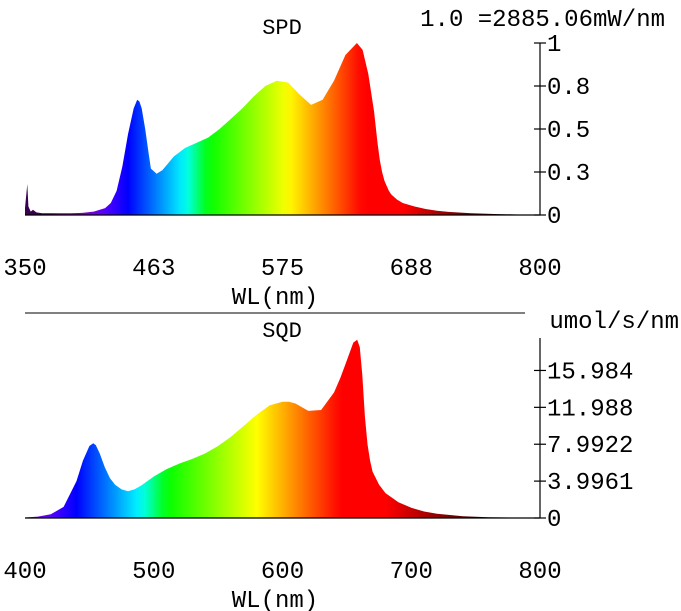  What do you see at coordinates (568, 174) in the screenshot?
I see `spd-y-tick-label: 0.3` at bounding box center [568, 174].